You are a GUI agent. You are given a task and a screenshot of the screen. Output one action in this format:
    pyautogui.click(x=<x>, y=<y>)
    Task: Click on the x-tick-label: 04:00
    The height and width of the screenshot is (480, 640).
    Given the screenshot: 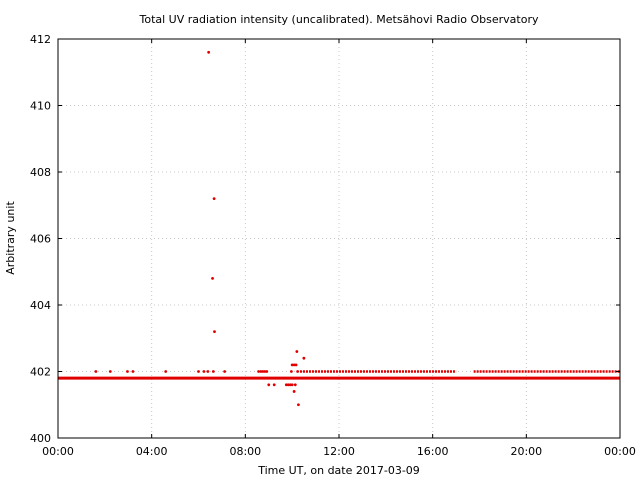 What is the action you would take?
    pyautogui.click(x=152, y=451)
    